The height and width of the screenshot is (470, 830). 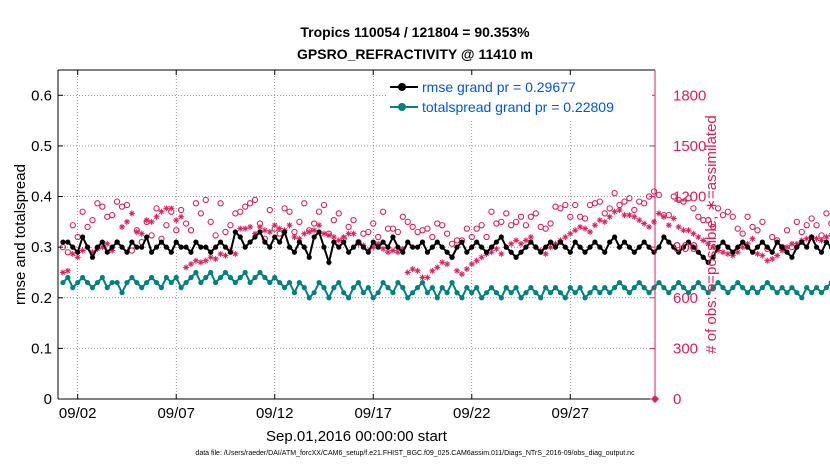 I want to click on totalspread-series, so click(x=445, y=285).